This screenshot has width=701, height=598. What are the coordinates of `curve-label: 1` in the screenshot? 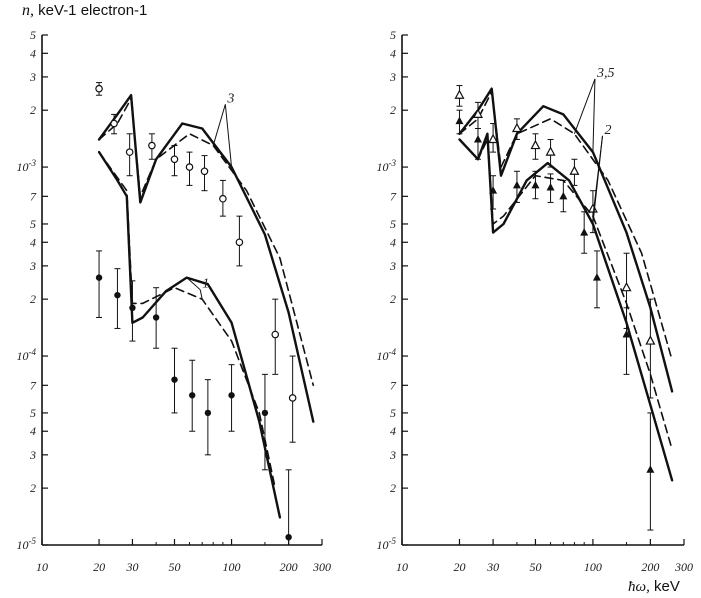 It's located at (205, 284).